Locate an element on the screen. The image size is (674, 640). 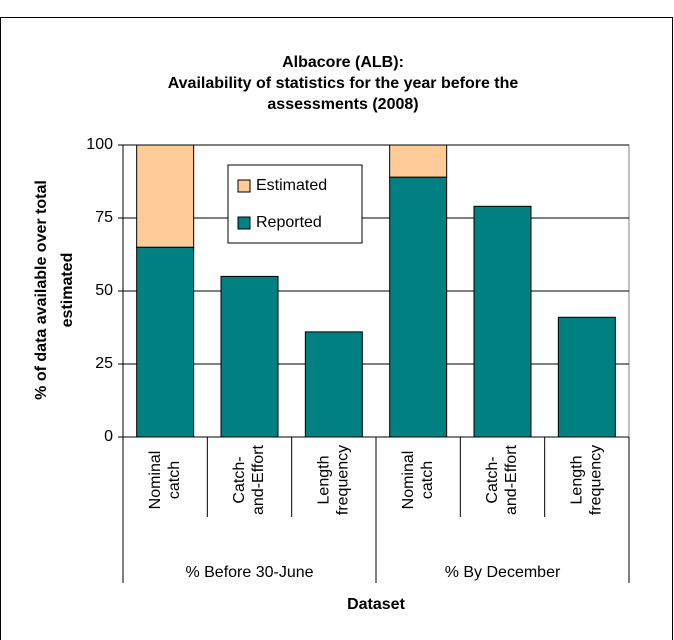
legend-label: Estimated is located at coordinates (291, 185).